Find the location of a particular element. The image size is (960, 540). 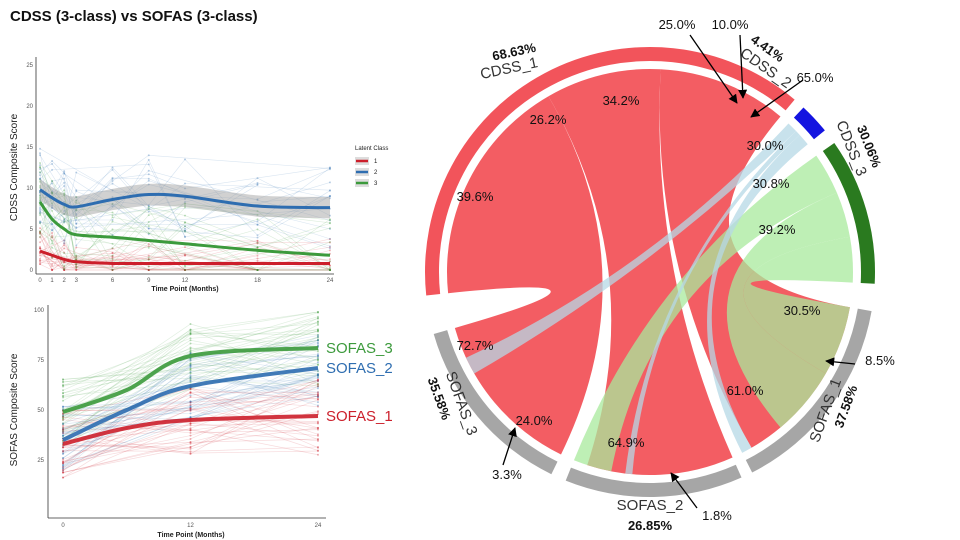

x-tick-label: 24 is located at coordinates (318, 526).